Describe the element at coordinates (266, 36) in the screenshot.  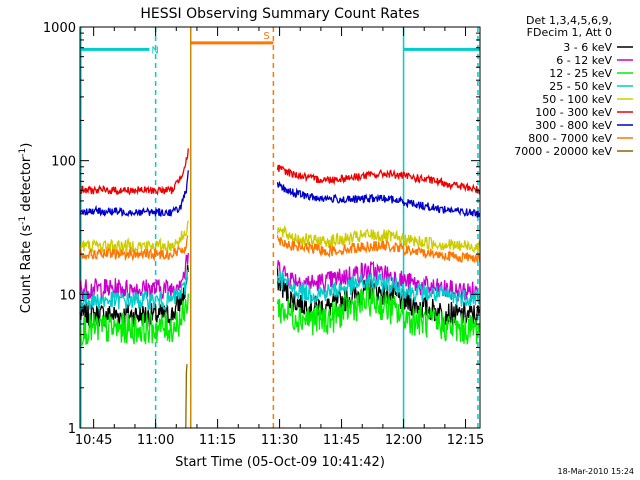
I see `flag-label: S` at that location.